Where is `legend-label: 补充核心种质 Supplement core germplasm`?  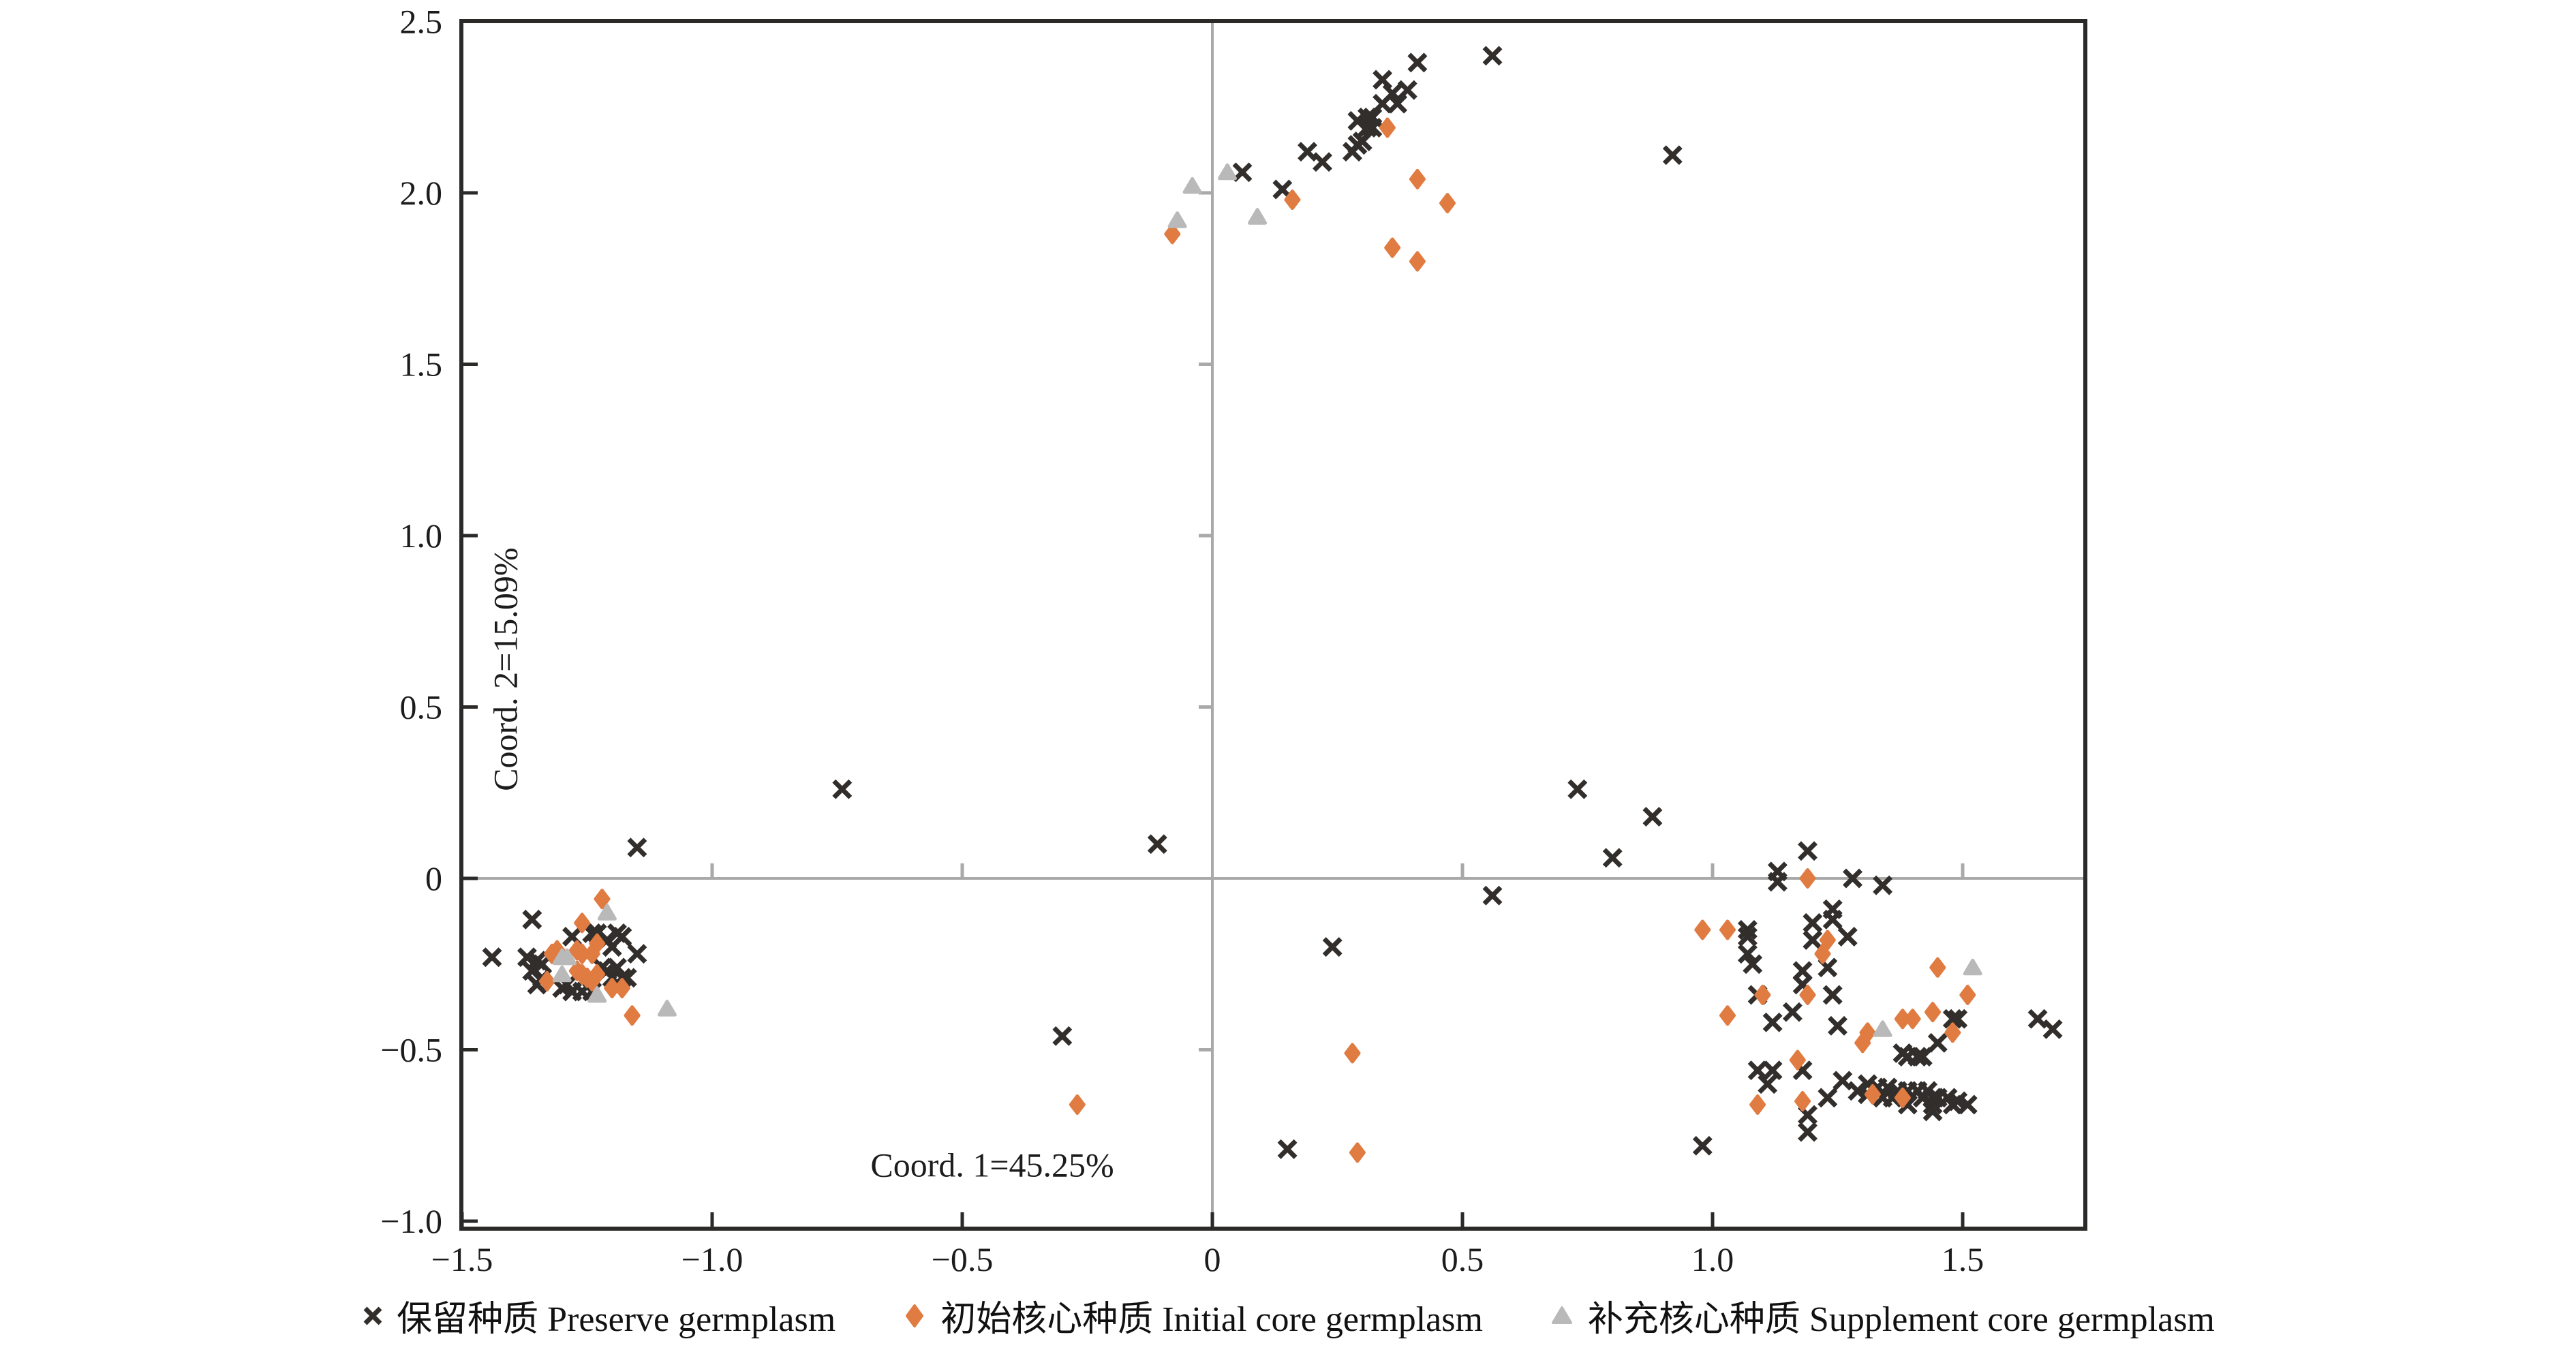 legend-label: 补充核心种质 Supplement core germplasm is located at coordinates (1901, 1319).